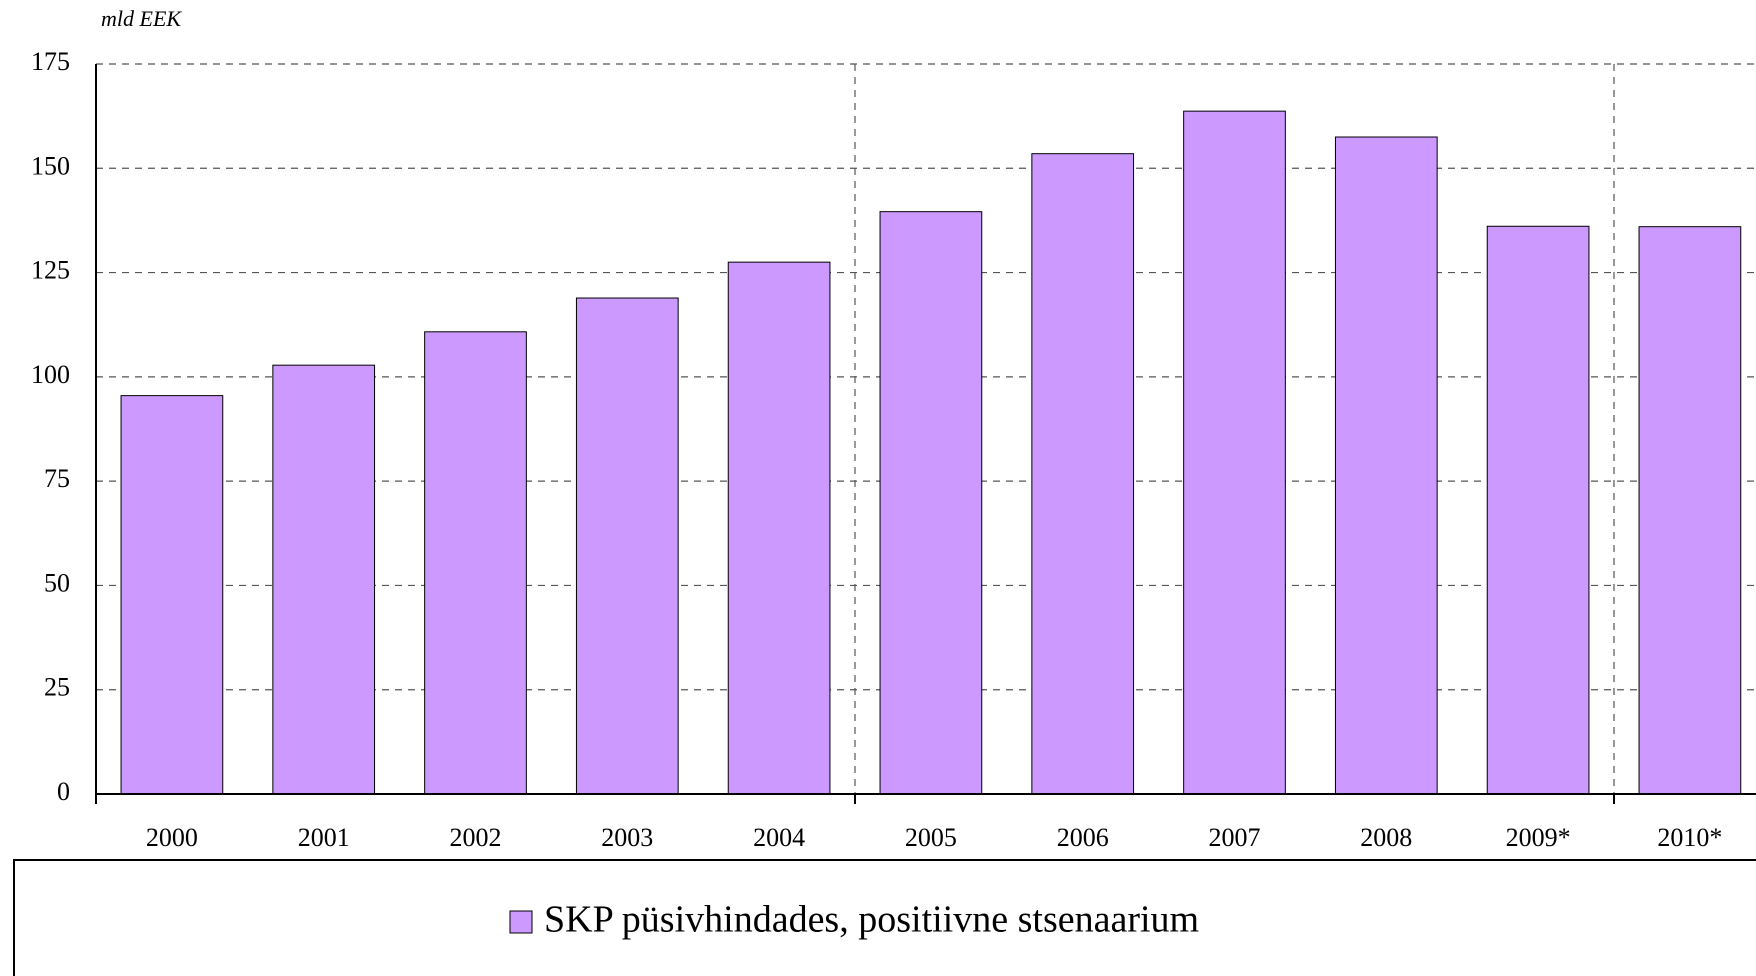  I want to click on x-tick-label: 2004, so click(779, 837).